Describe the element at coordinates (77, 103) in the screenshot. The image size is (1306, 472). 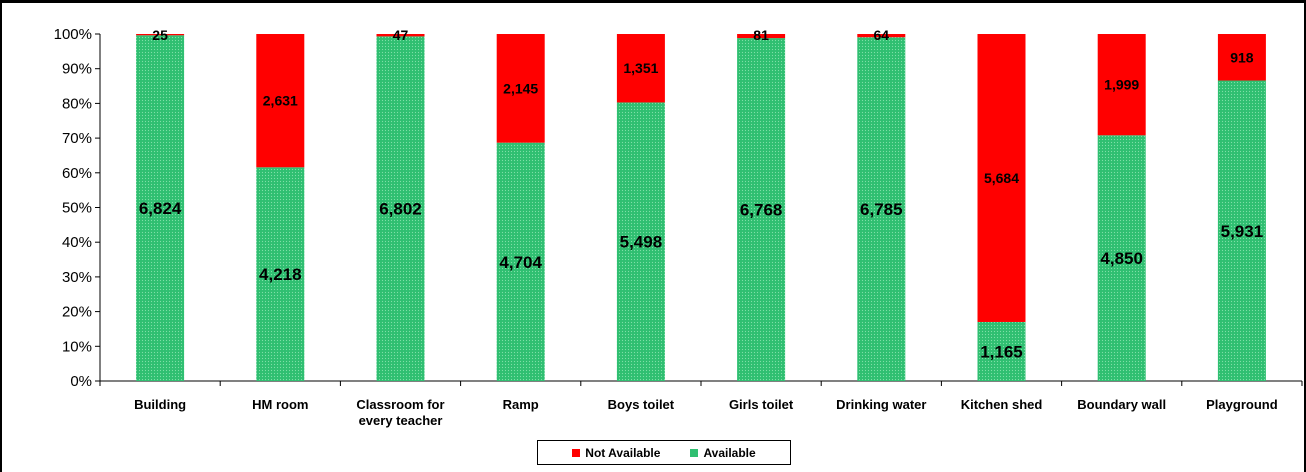
I see `y-tick-label: 80%` at that location.